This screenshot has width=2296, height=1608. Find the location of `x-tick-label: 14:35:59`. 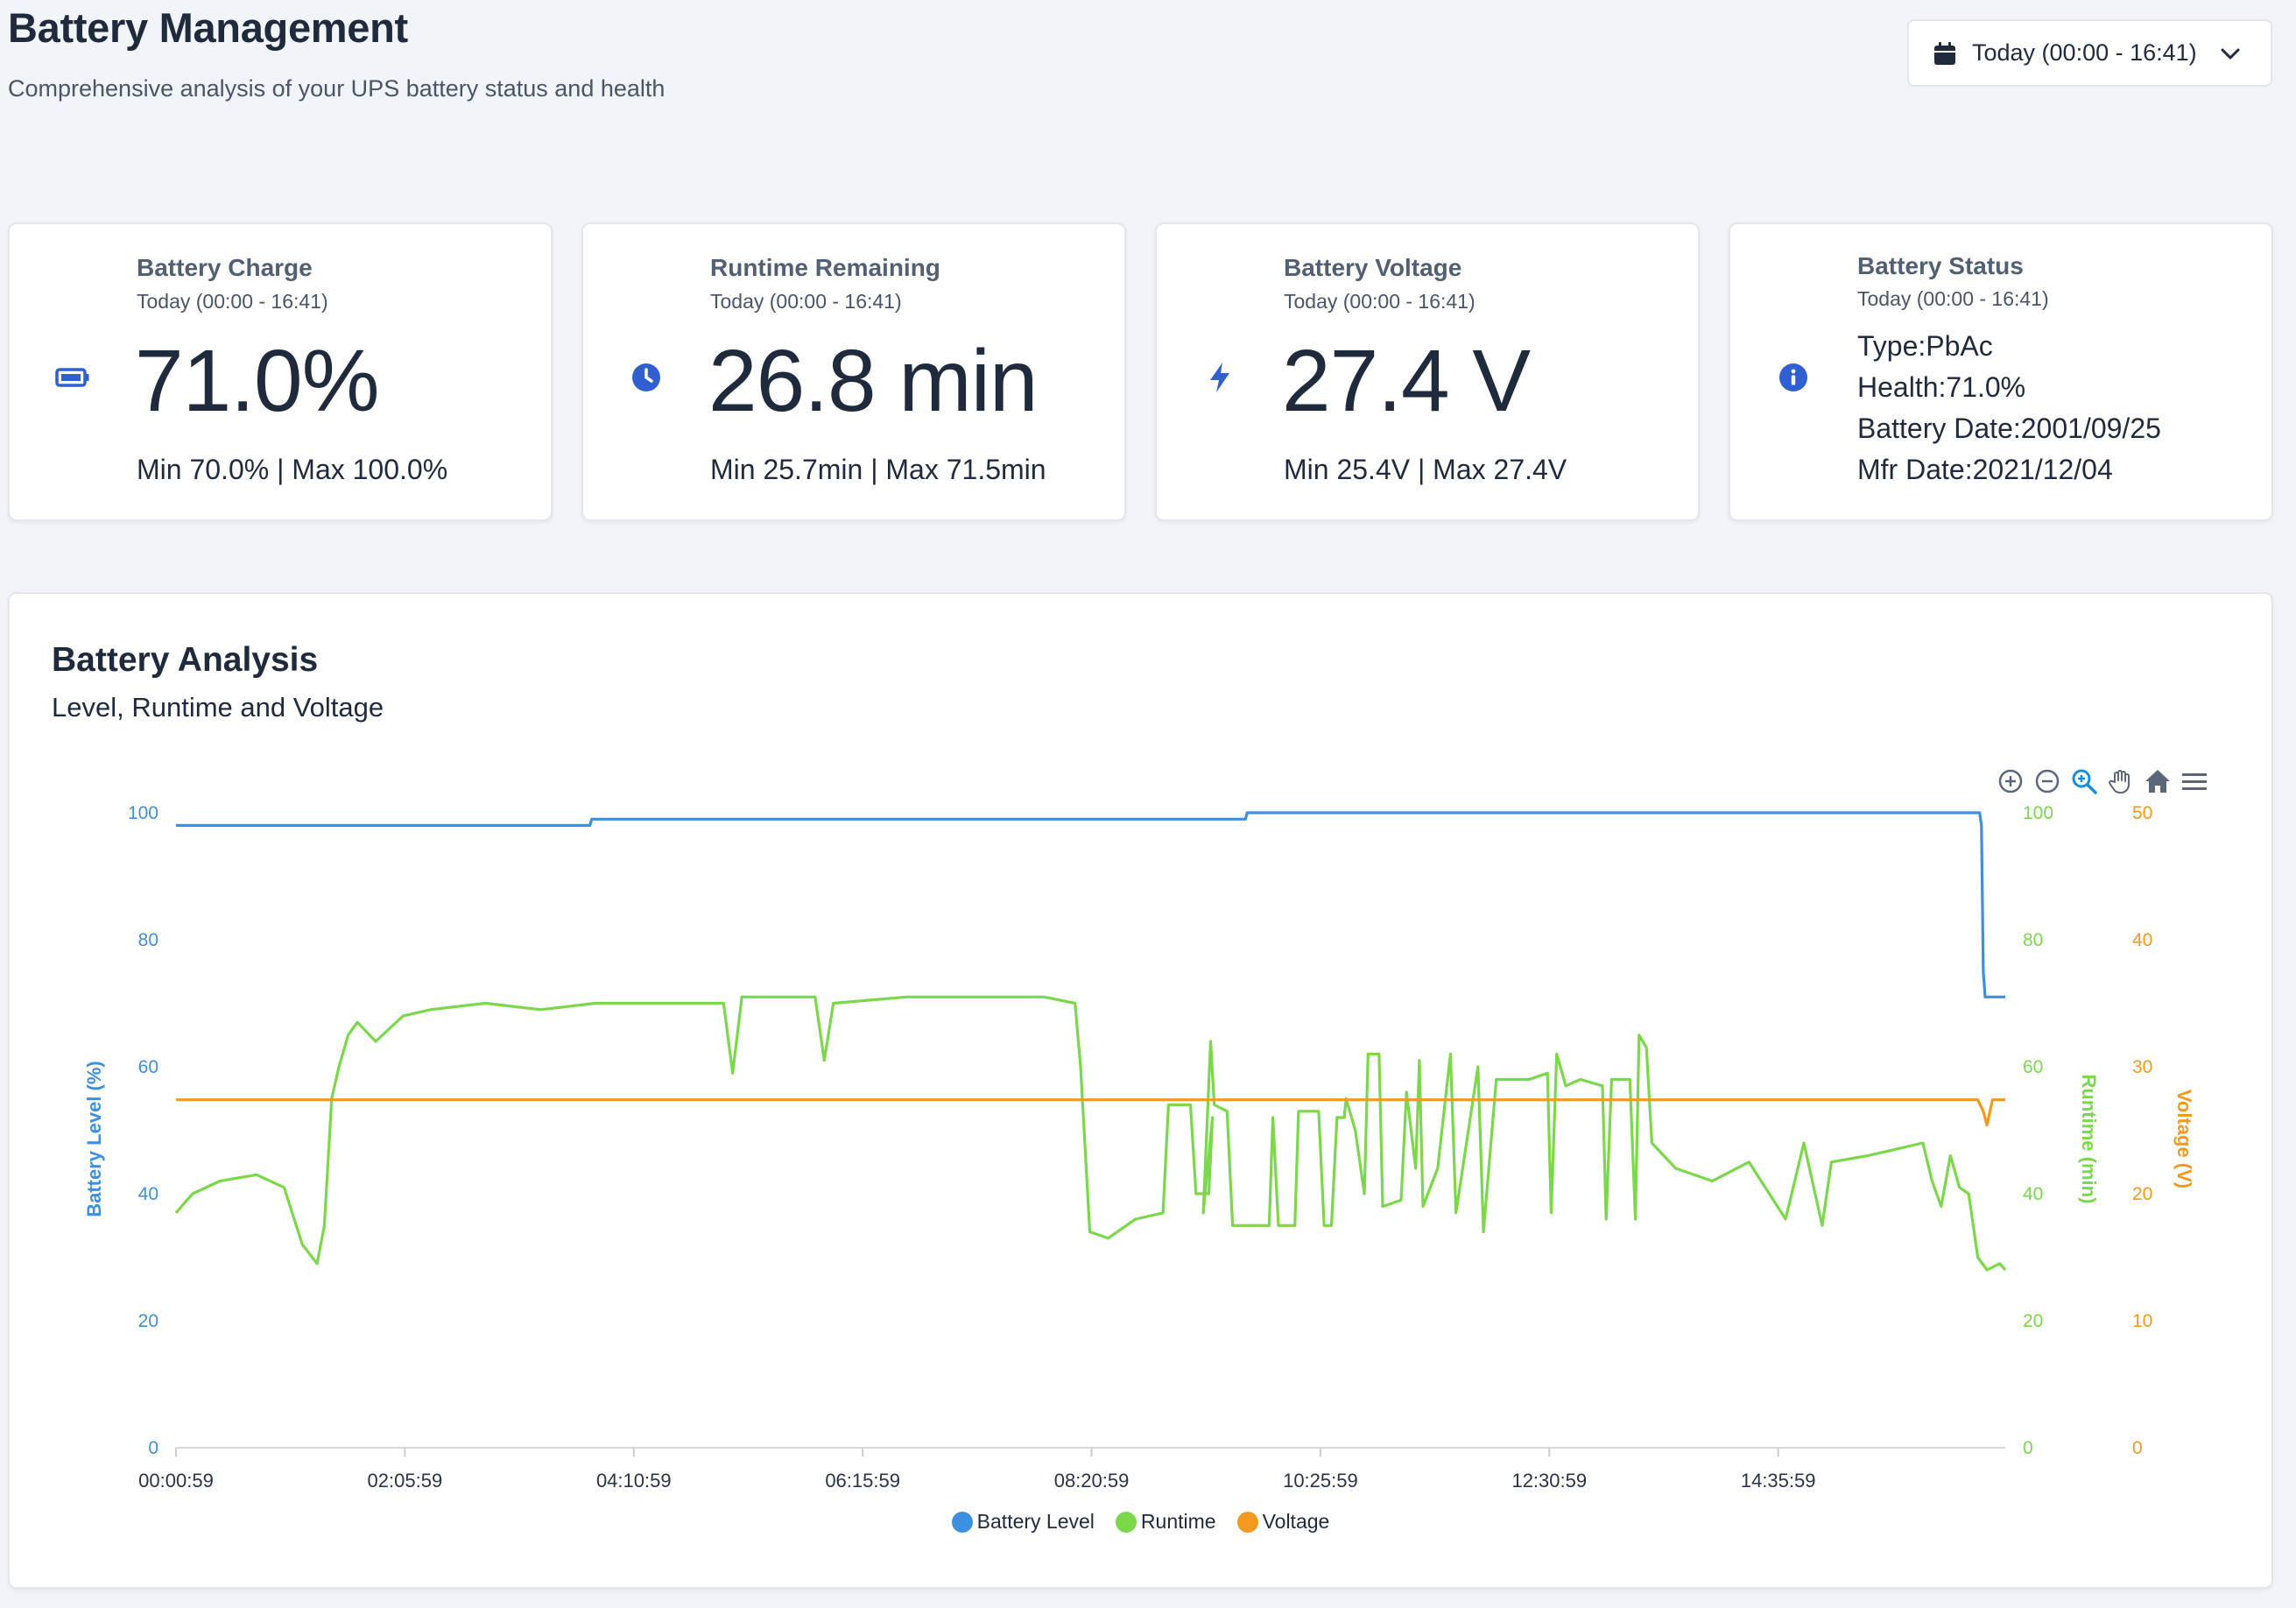

x-tick-label: 14:35:59 is located at coordinates (1778, 1481).